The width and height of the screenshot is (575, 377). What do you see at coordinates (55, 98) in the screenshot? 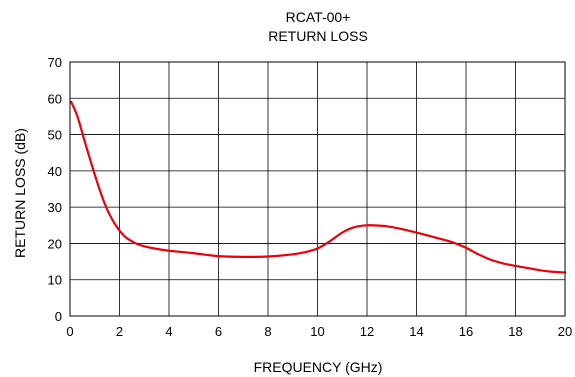
I see `y-tick-label: 60` at bounding box center [55, 98].